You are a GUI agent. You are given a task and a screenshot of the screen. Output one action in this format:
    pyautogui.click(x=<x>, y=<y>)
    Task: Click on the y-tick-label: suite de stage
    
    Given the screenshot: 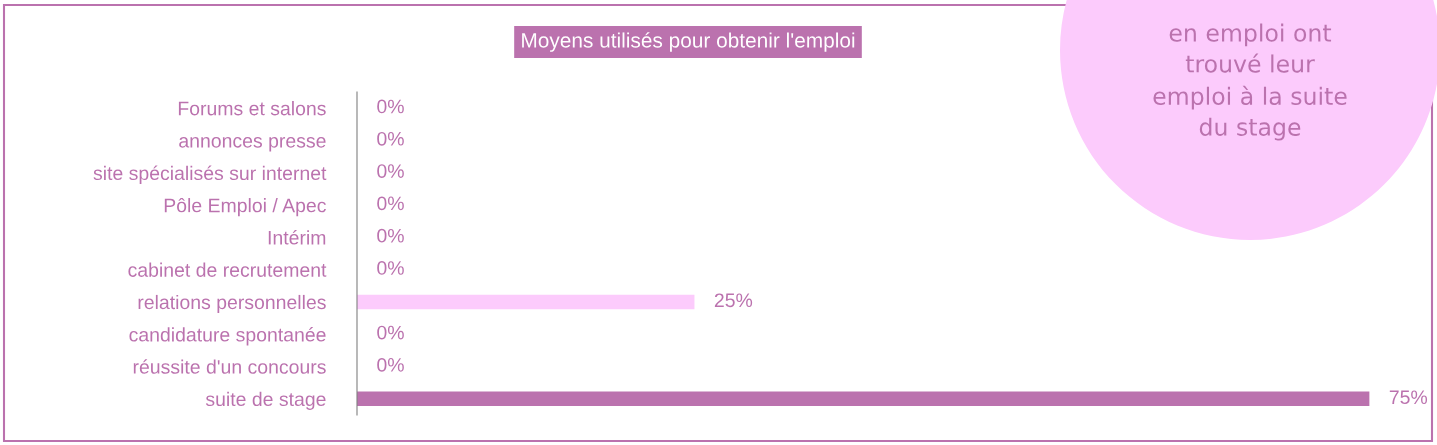 What is the action you would take?
    pyautogui.click(x=265, y=400)
    